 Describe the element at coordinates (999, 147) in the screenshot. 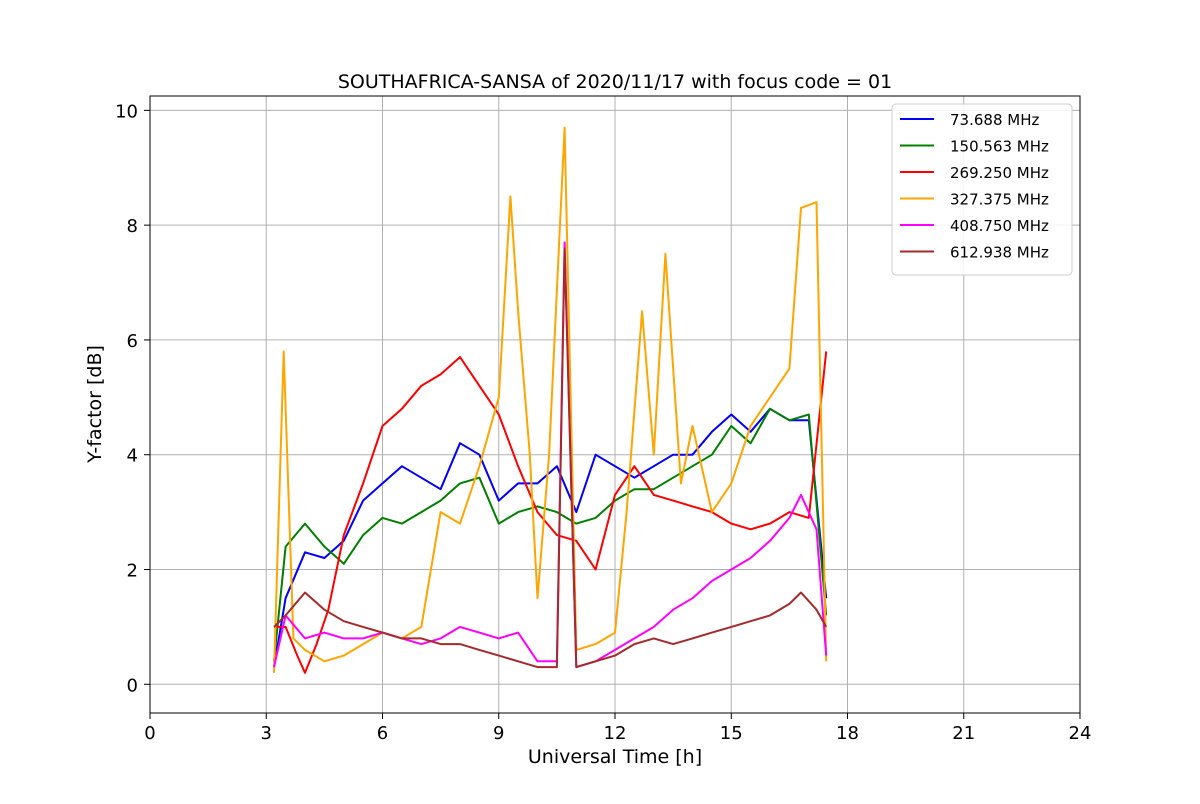

I see `legend-label: 150.563 MHz` at that location.